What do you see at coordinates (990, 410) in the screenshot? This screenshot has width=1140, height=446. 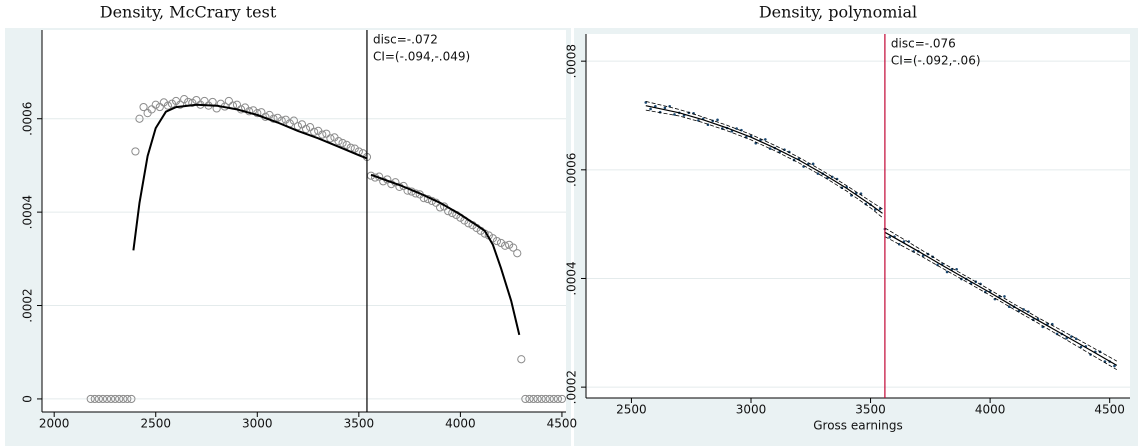 I see `x-tick-label: 4000` at bounding box center [990, 410].